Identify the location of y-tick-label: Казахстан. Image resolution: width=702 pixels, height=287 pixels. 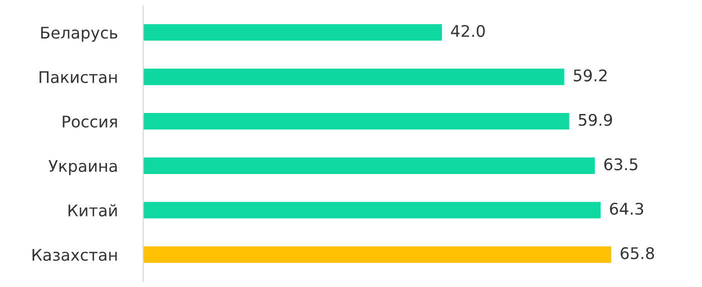
(74, 255).